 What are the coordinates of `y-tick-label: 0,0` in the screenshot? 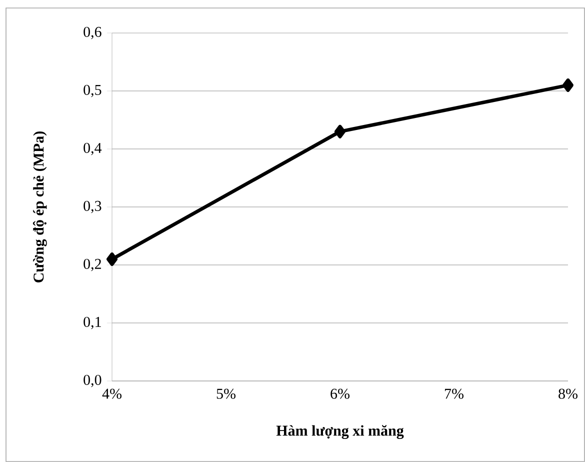 It's located at (93, 381).